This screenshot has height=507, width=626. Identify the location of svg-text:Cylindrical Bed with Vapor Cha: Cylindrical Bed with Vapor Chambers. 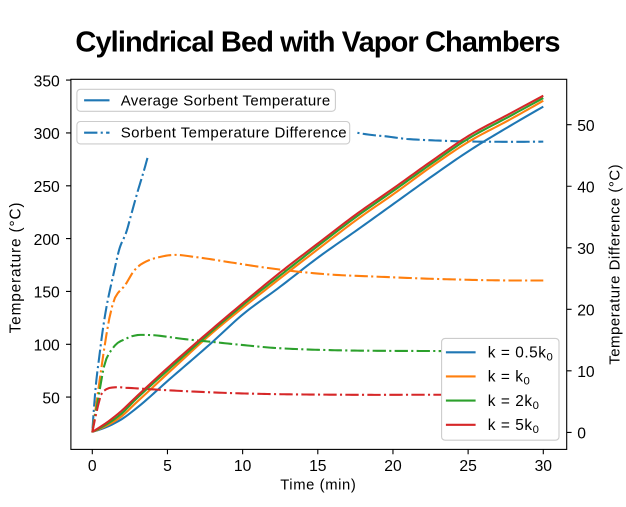
(317, 42).